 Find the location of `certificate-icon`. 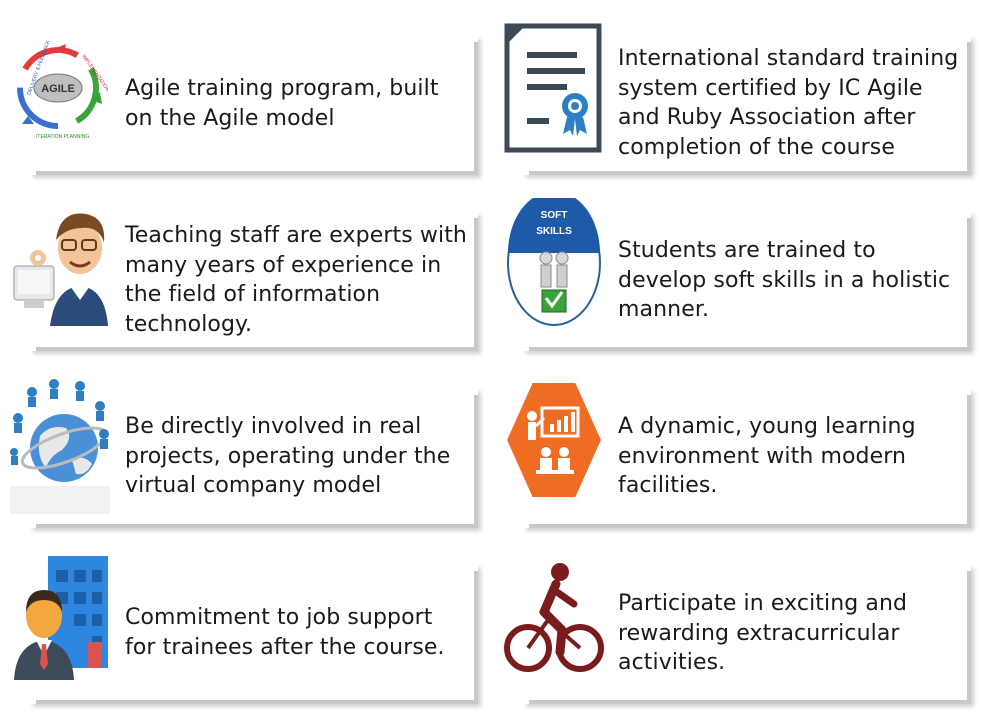

certificate-icon is located at coordinates (553, 88).